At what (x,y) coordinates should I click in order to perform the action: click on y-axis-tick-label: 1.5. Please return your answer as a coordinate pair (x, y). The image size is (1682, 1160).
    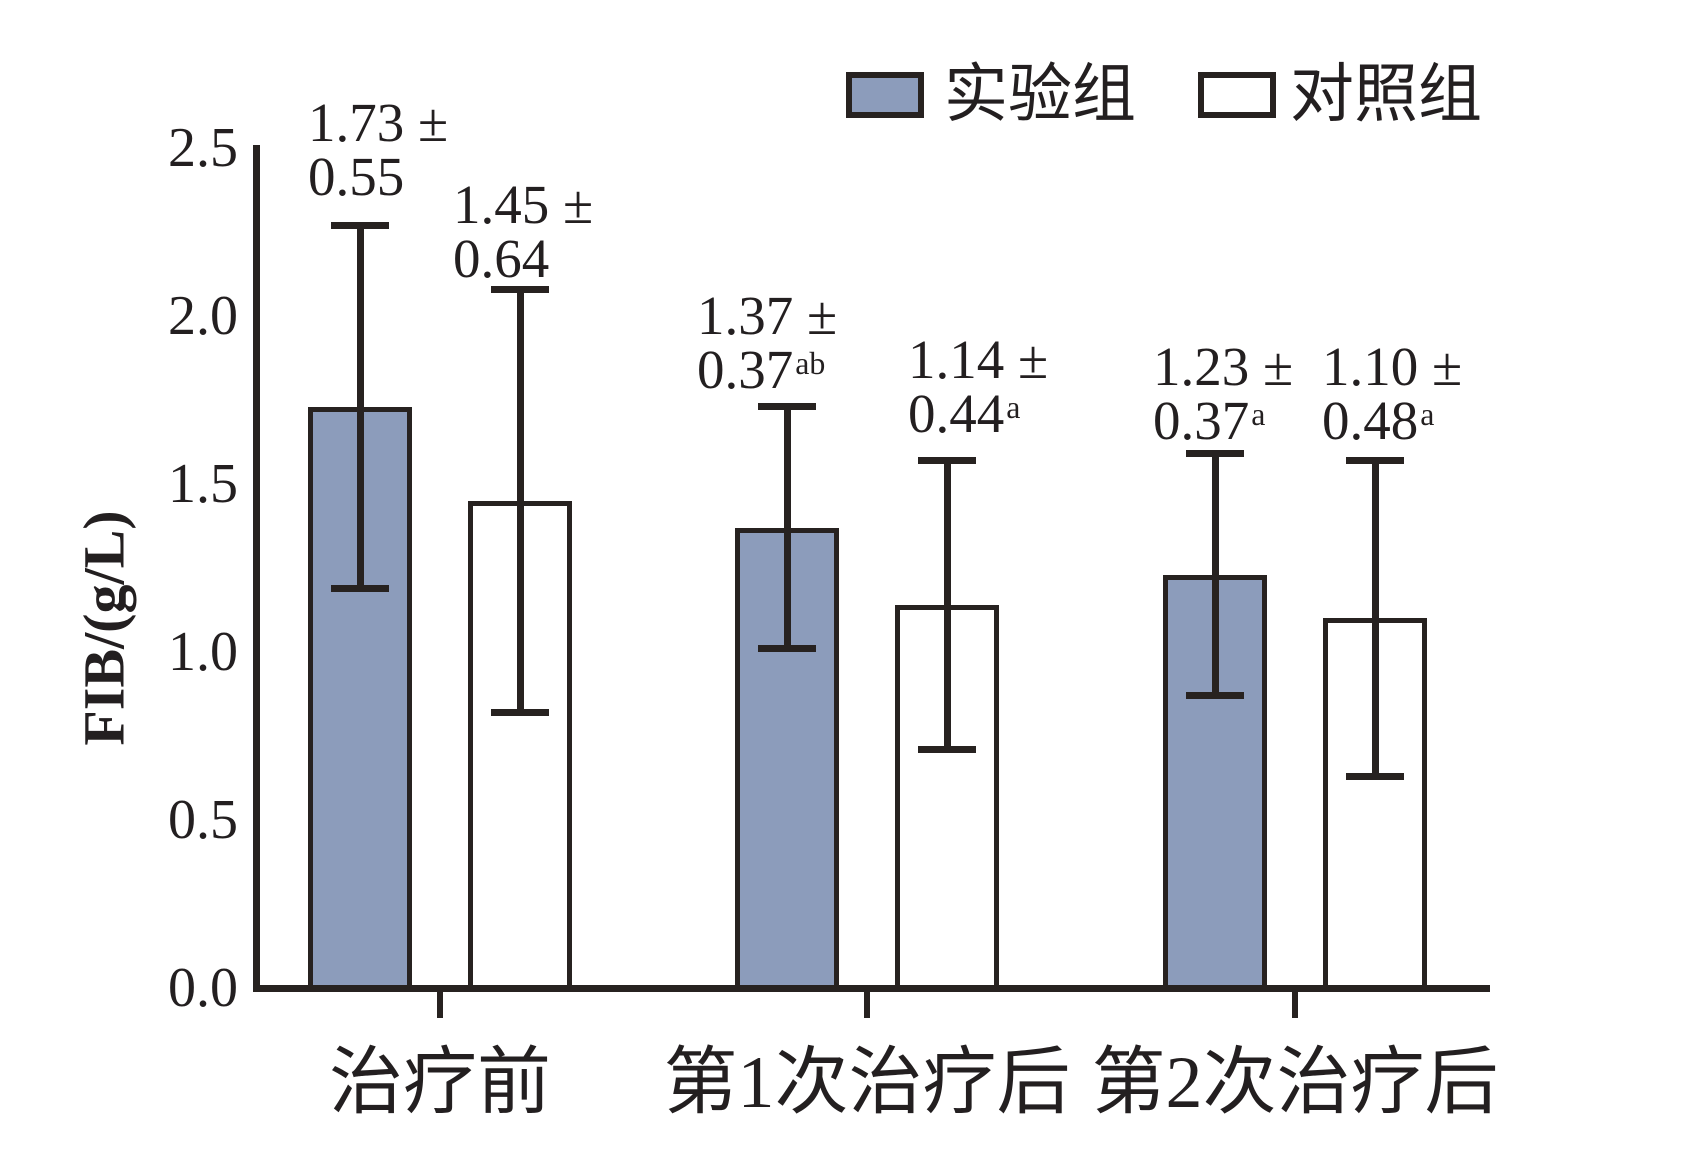
    Looking at the image, I should click on (203, 484).